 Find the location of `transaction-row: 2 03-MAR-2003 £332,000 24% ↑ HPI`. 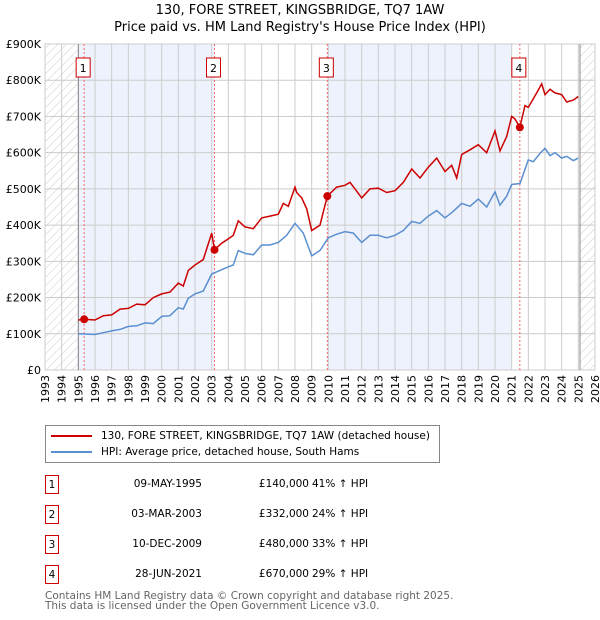

transaction-row: 2 03-MAR-2003 £332,000 24% ↑ HPI is located at coordinates (245, 515).